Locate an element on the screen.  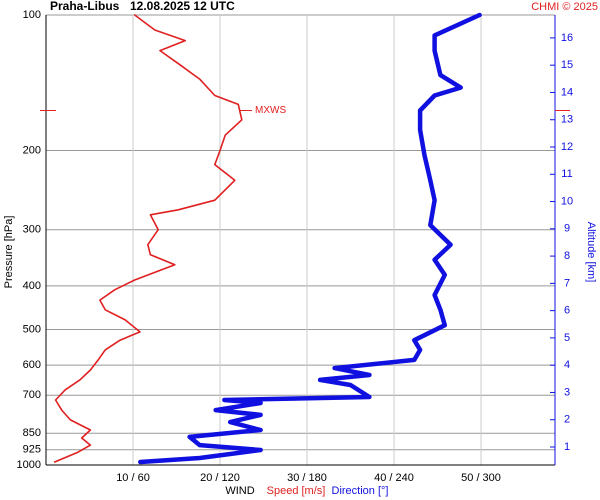
y-tick-label: 500 is located at coordinates (32, 329).